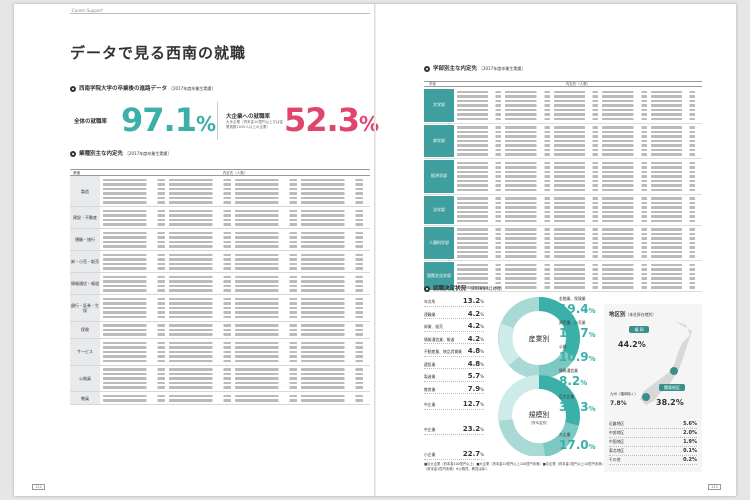  I want to click on kyushu-other-label: 九州（福岡除く）, so click(624, 394).